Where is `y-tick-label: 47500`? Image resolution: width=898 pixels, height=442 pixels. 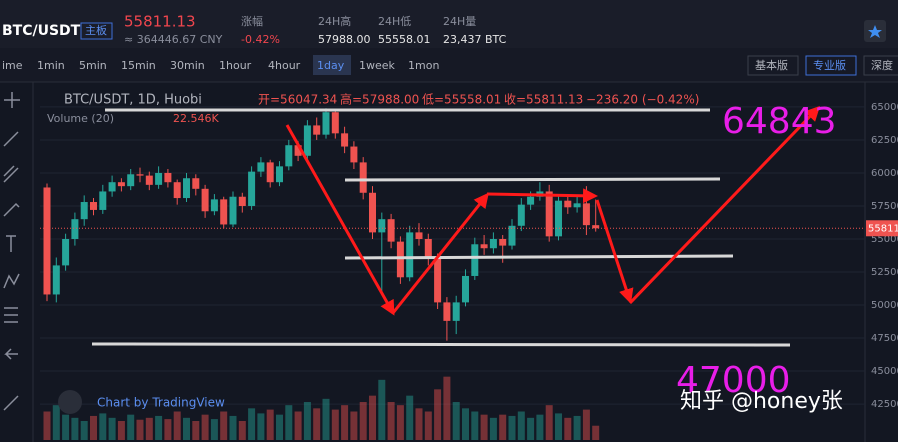
y-tick-label: 47500 is located at coordinates (884, 338).